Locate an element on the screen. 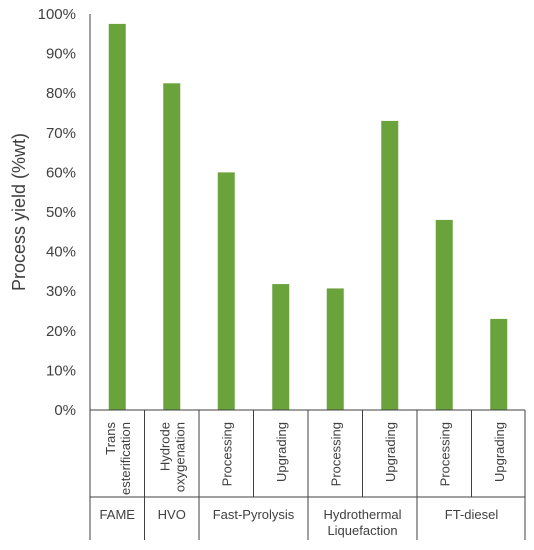 The width and height of the screenshot is (534, 550). group-label: Hydrothermal Liquefaction is located at coordinates (362, 522).